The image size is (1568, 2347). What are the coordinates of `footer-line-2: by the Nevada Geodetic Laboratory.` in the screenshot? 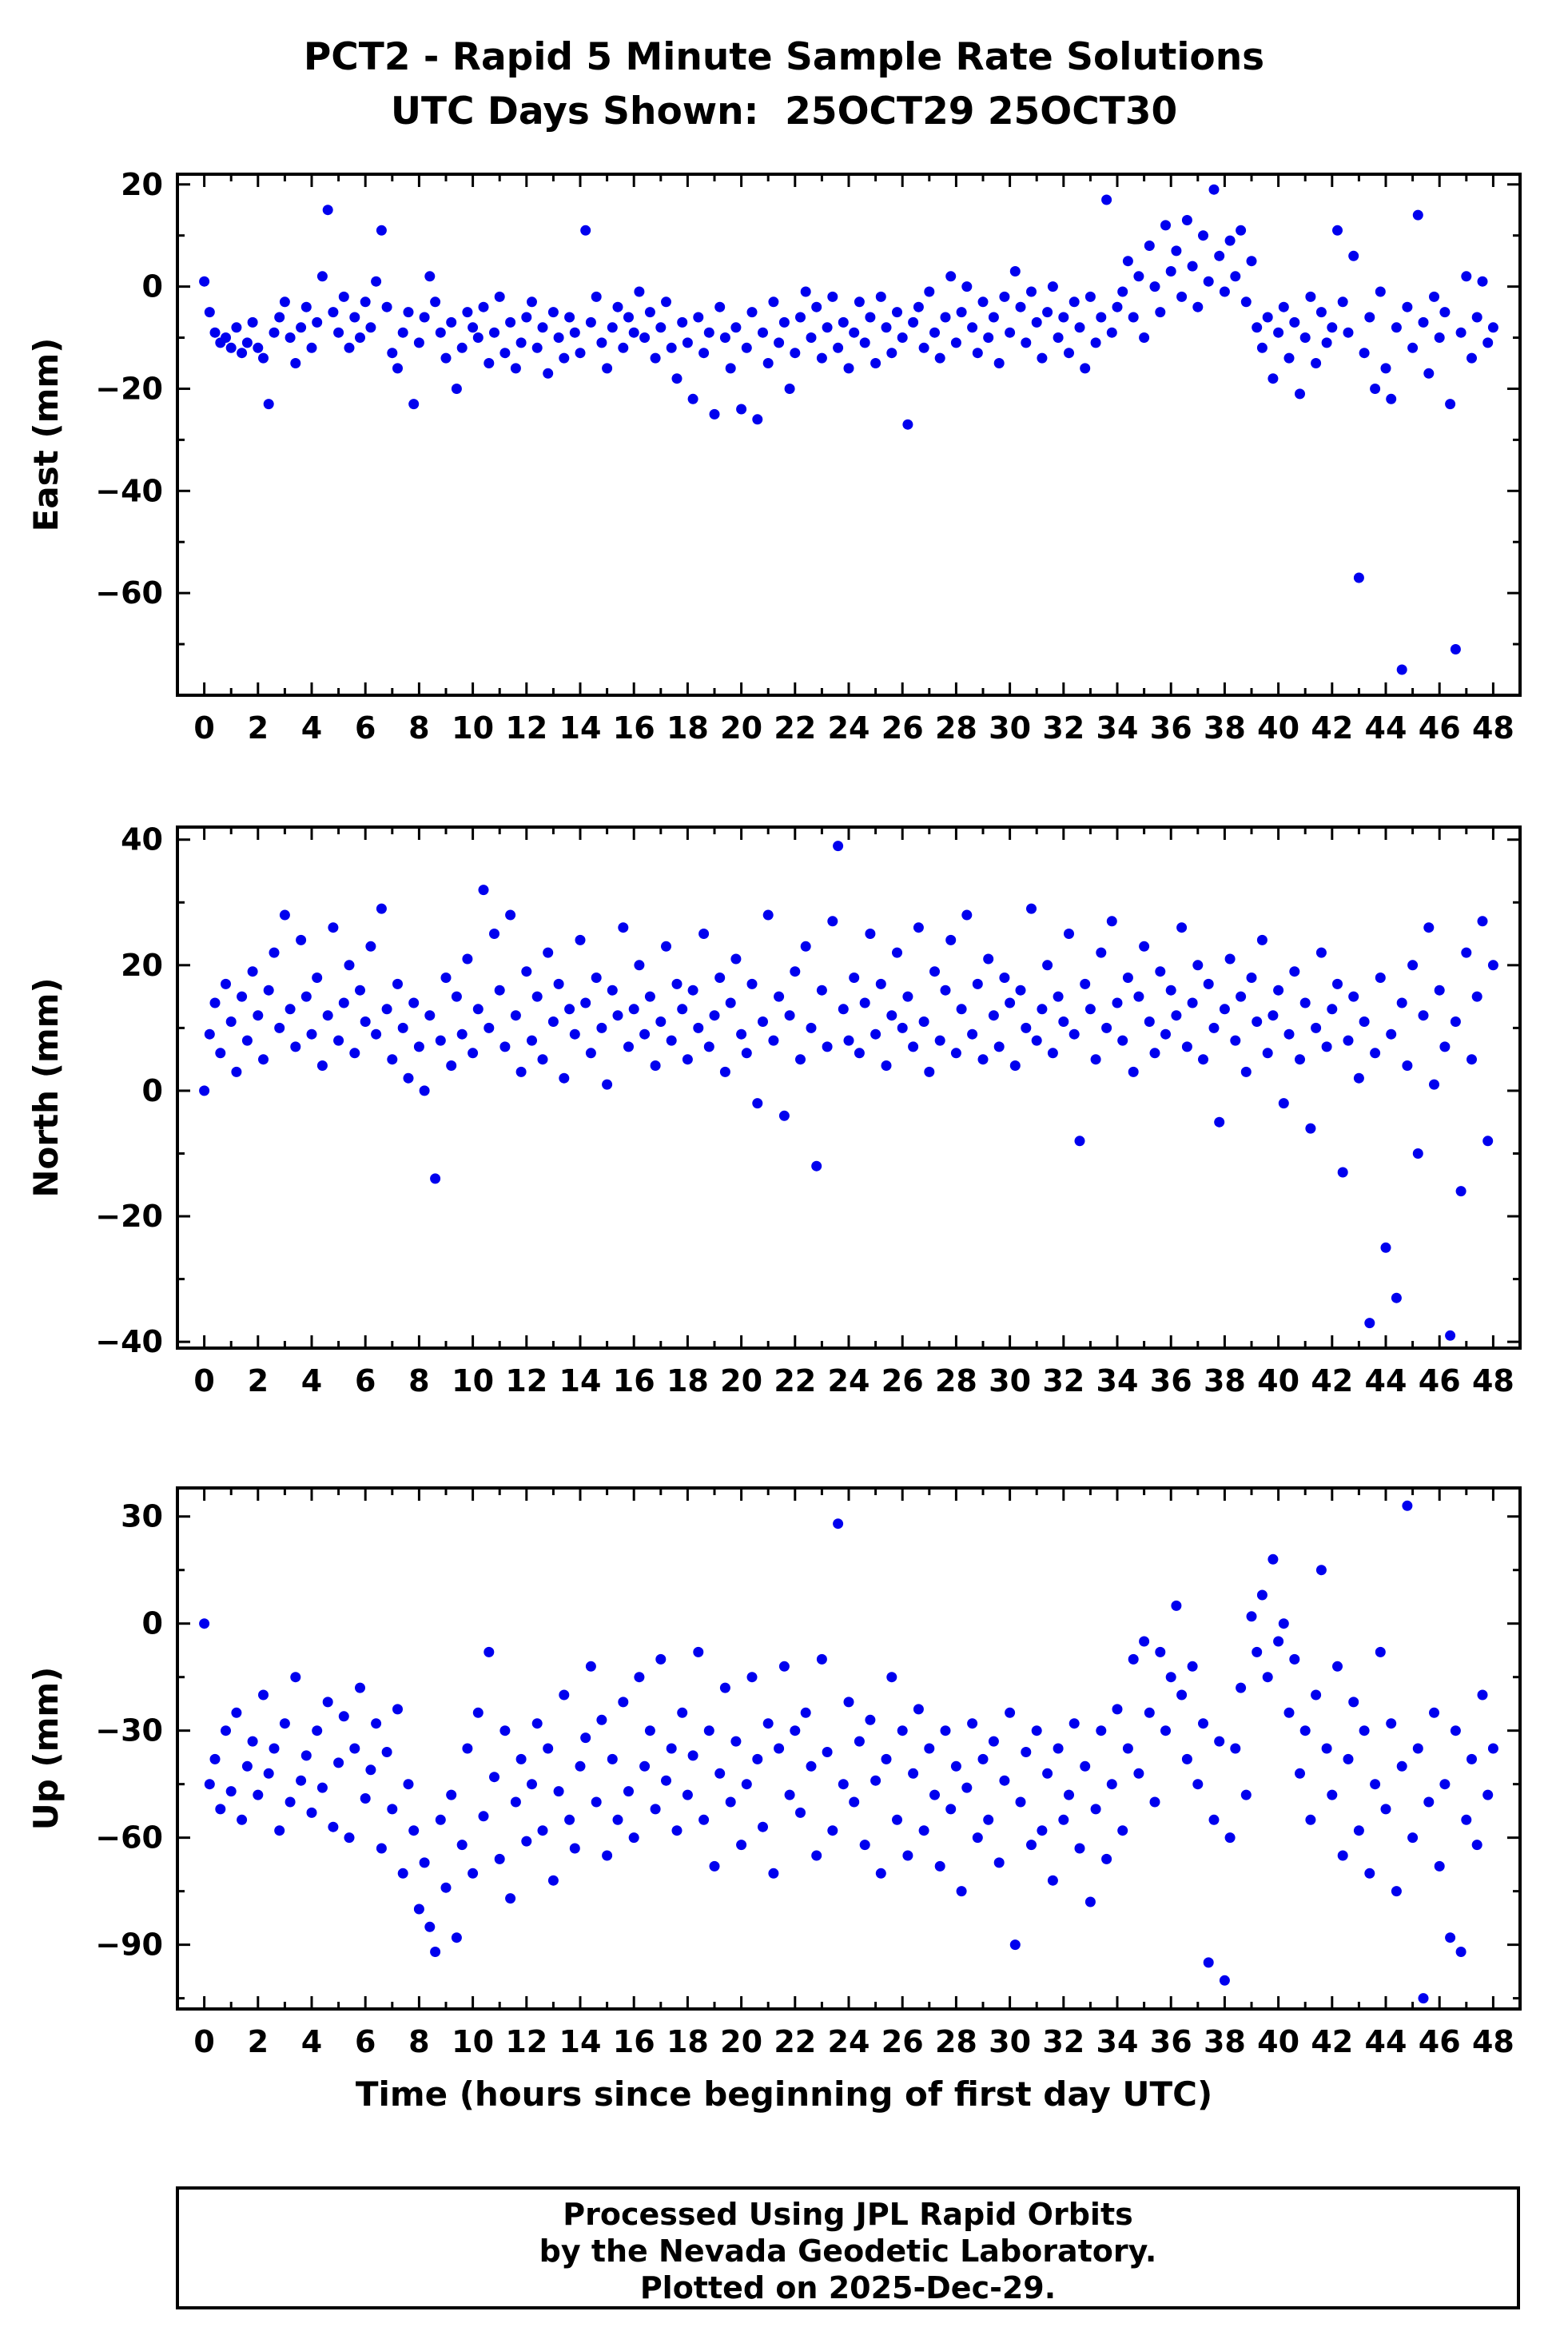 It's located at (848, 2251).